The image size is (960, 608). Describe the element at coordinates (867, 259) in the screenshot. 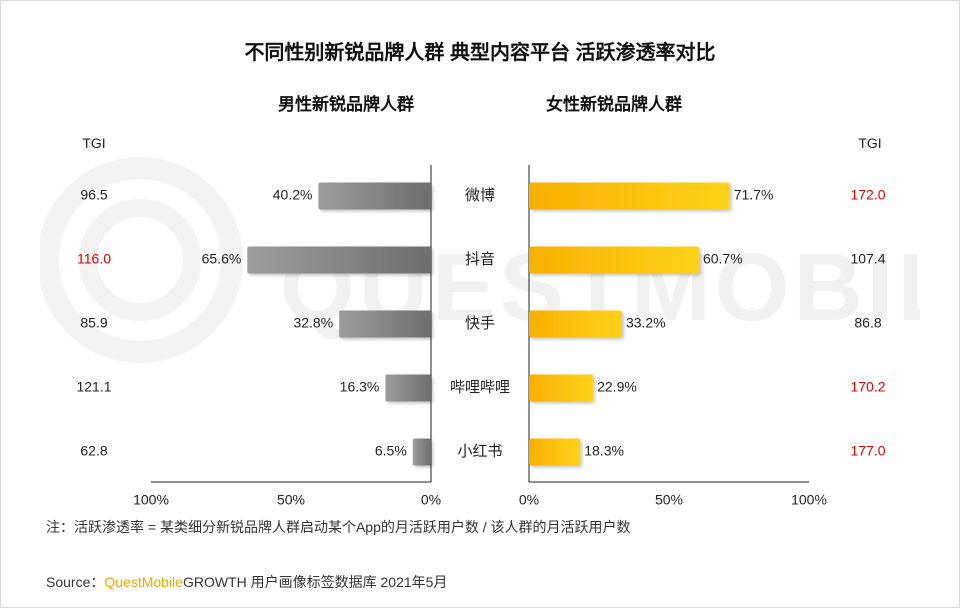

I see `female-tgi-value: 107.4` at that location.